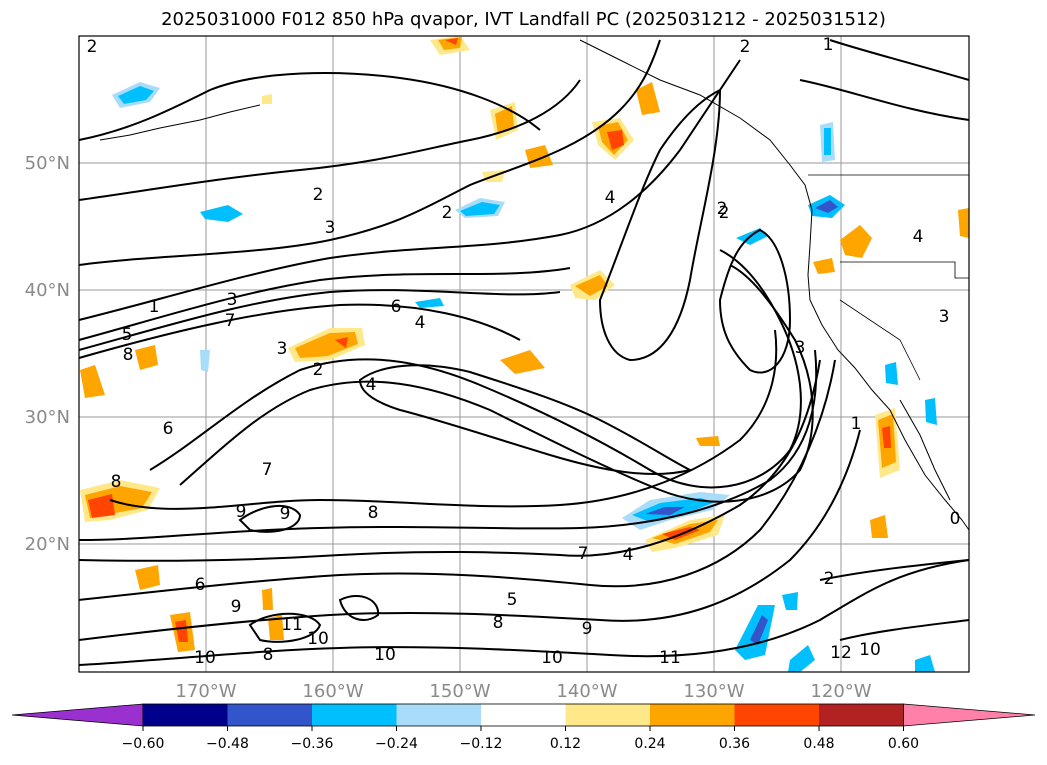  Describe the element at coordinates (227, 744) in the screenshot. I see `colorbar-tick-label: −0.48` at that location.